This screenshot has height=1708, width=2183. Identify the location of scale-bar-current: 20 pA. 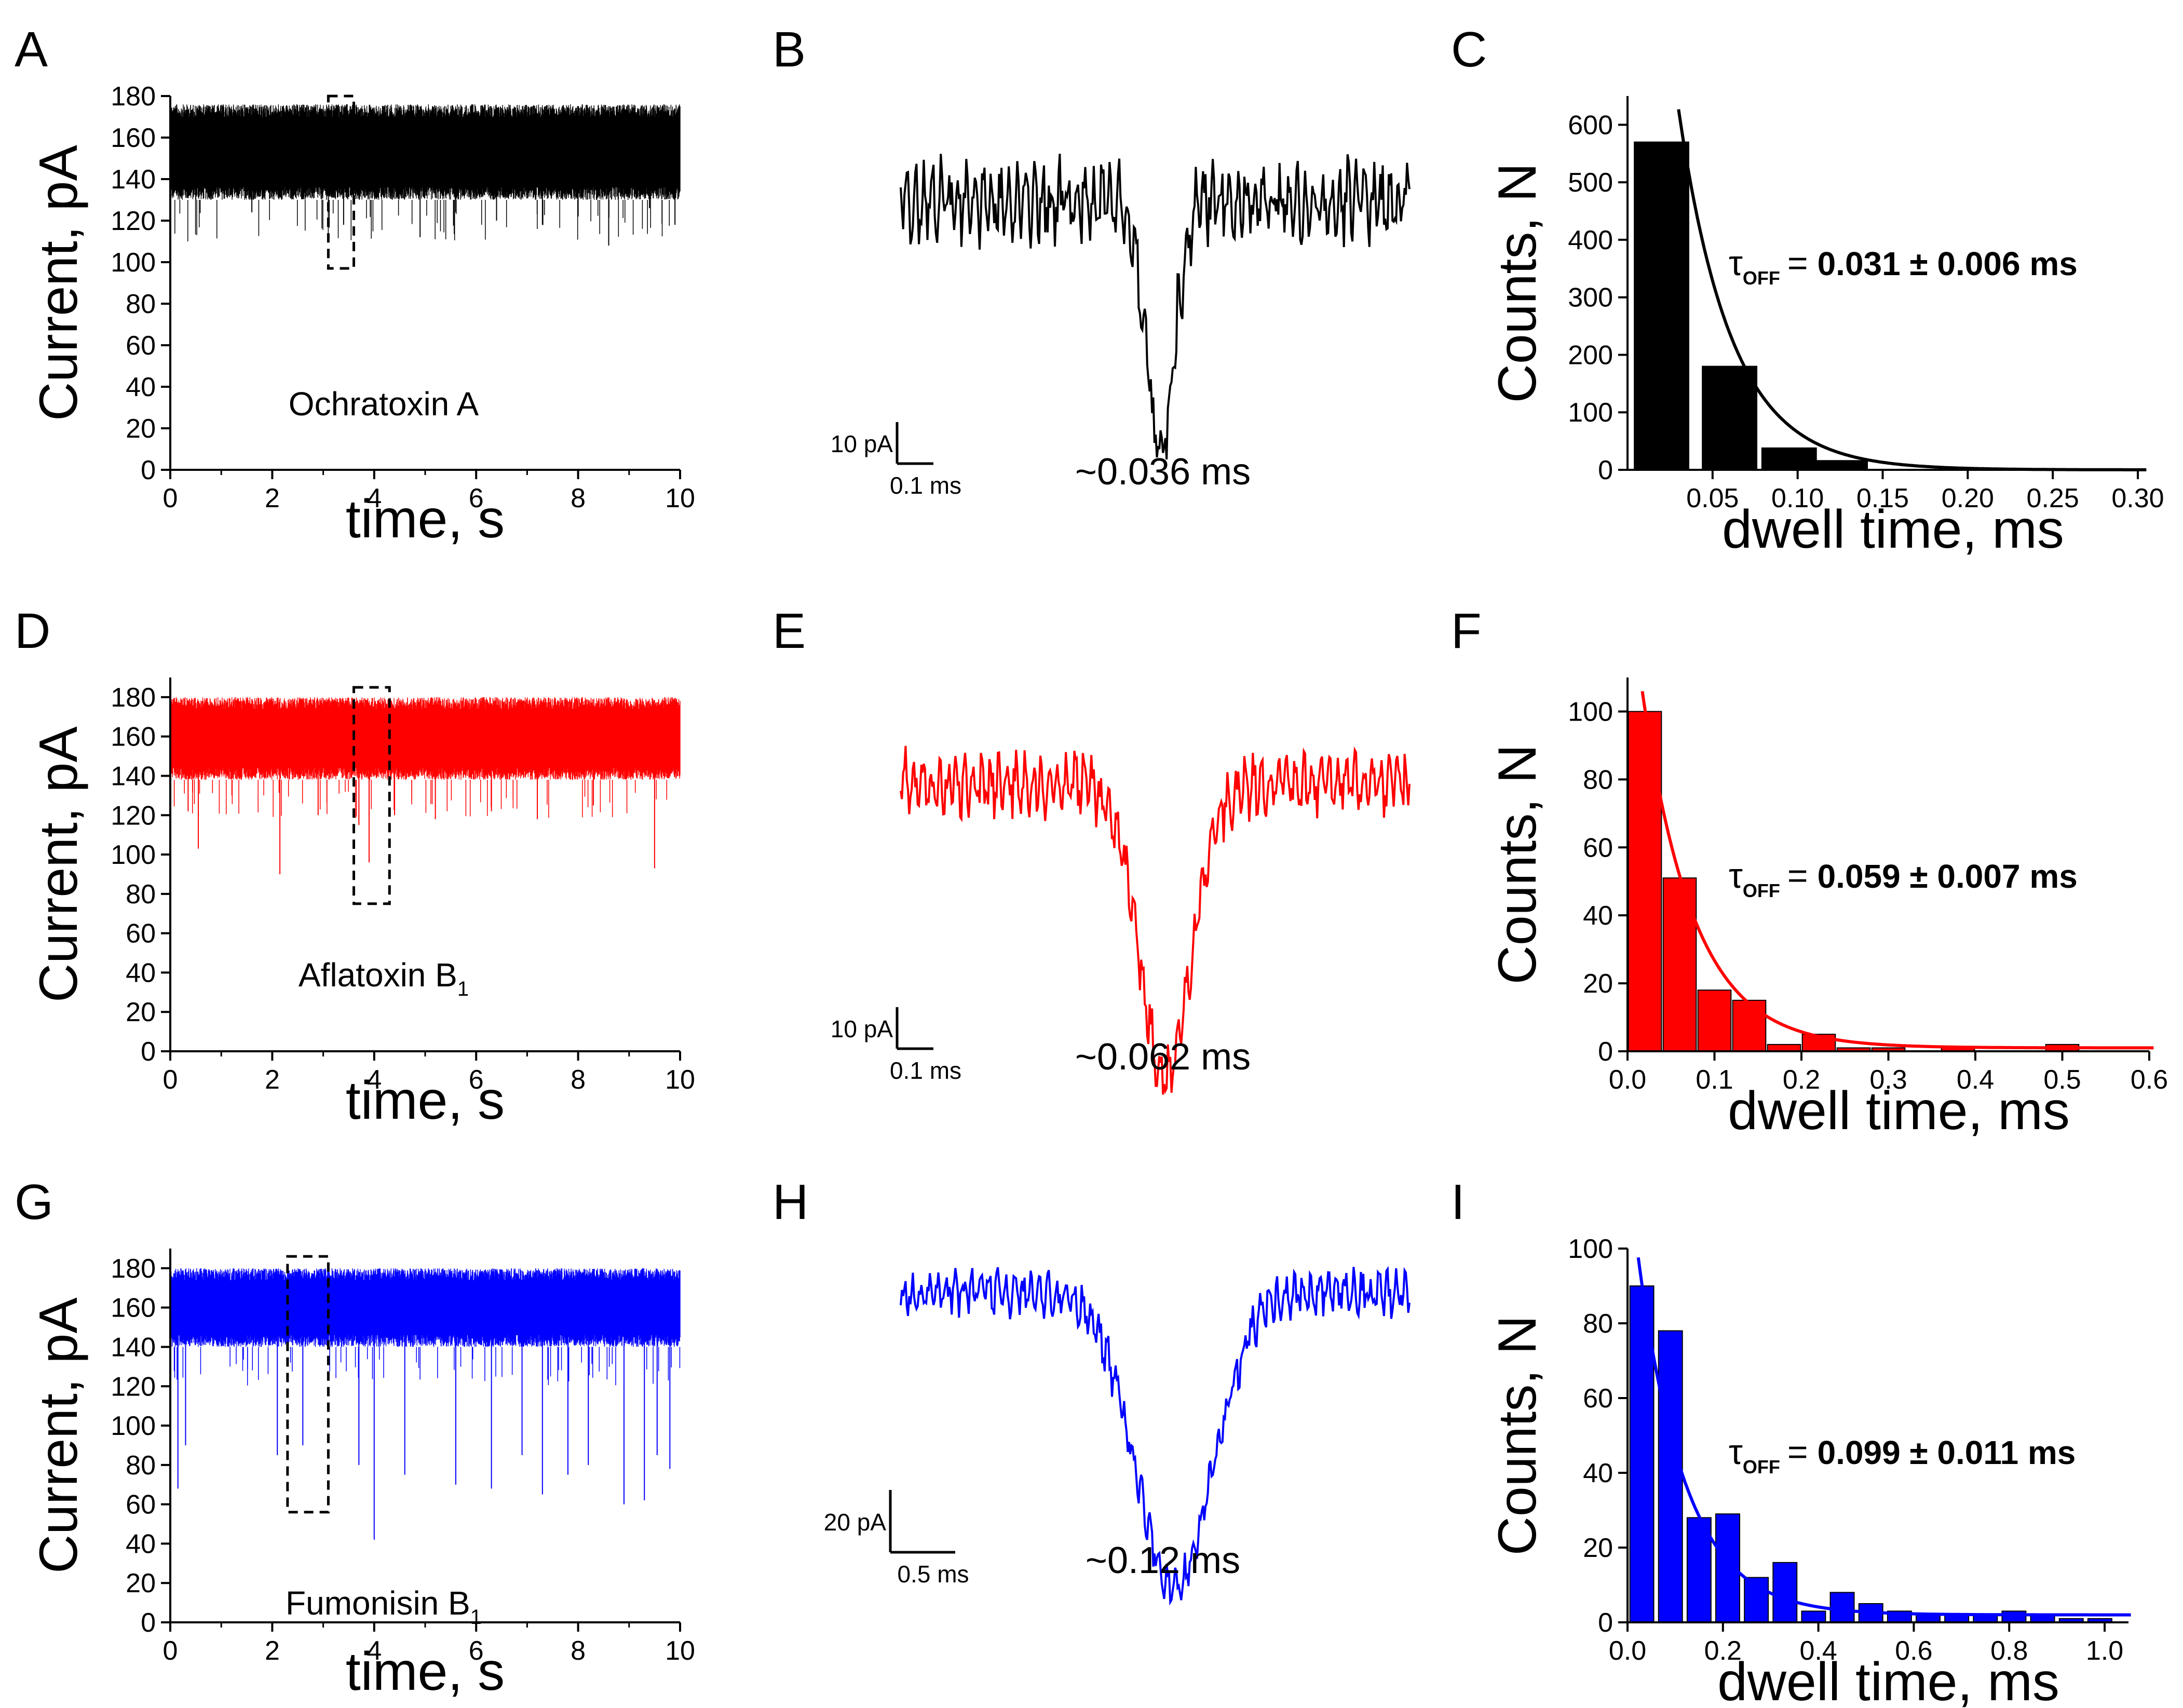
(855, 1522).